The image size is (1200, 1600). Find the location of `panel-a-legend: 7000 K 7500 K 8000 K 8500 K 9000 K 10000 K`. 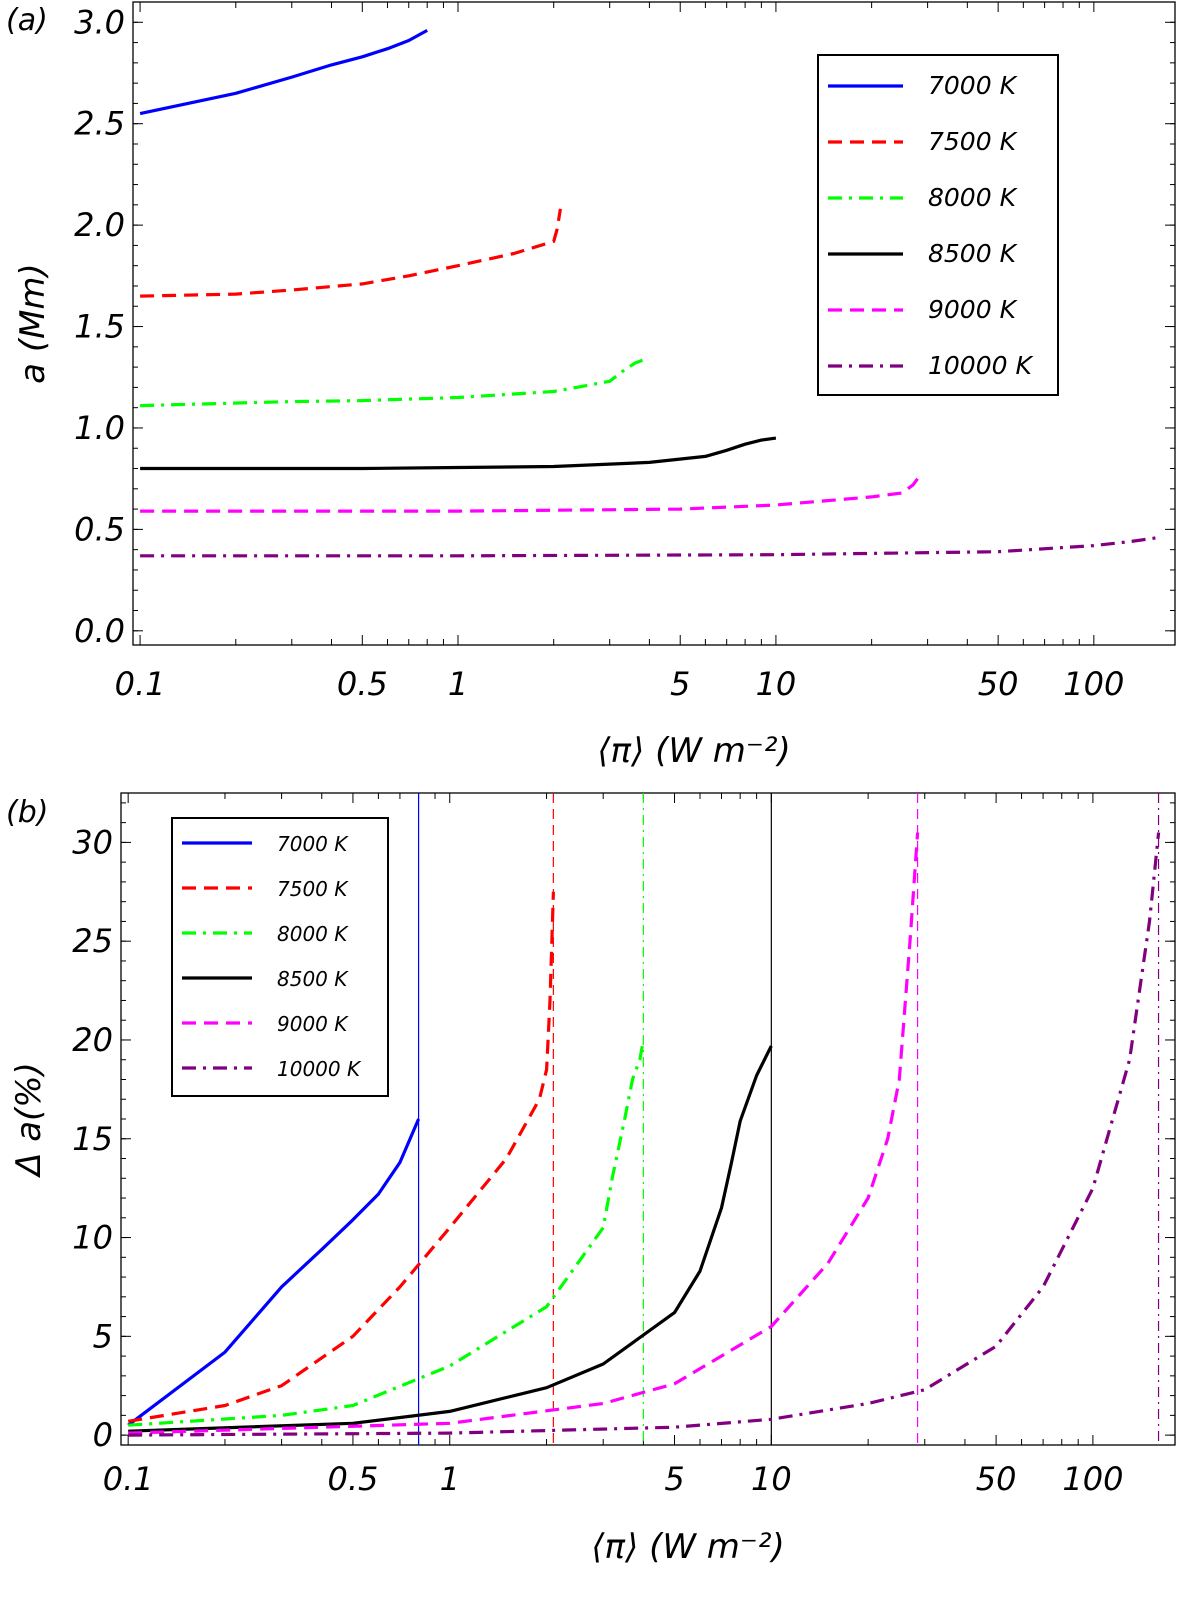

panel-a-legend: 7000 K 7500 K 8000 K 8500 K 9000 K 10000 K is located at coordinates (938, 225).